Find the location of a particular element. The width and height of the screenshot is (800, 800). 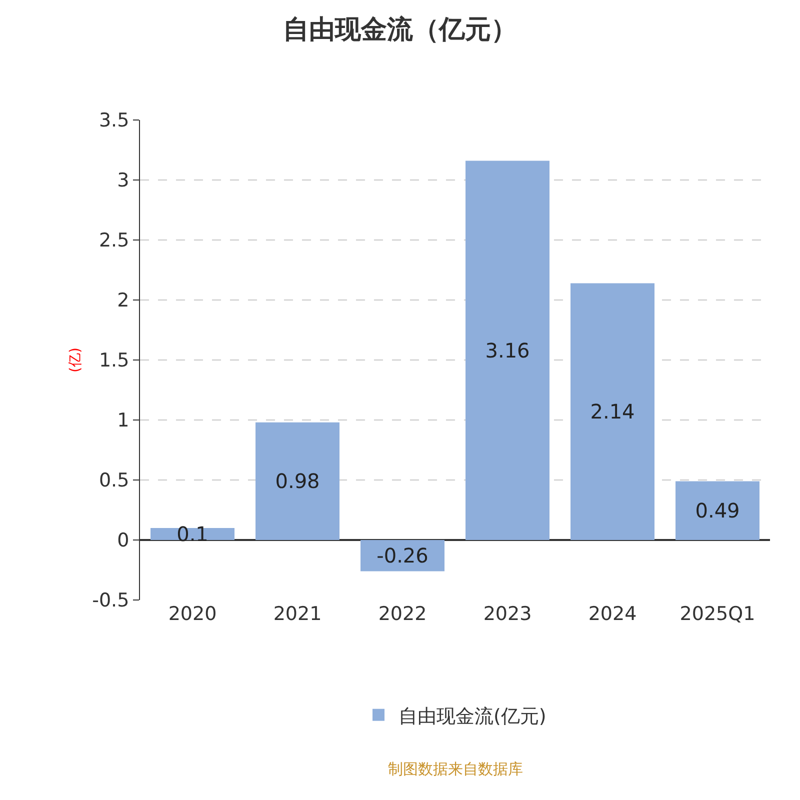

y-tick-label: 1.5 is located at coordinates (114, 361).